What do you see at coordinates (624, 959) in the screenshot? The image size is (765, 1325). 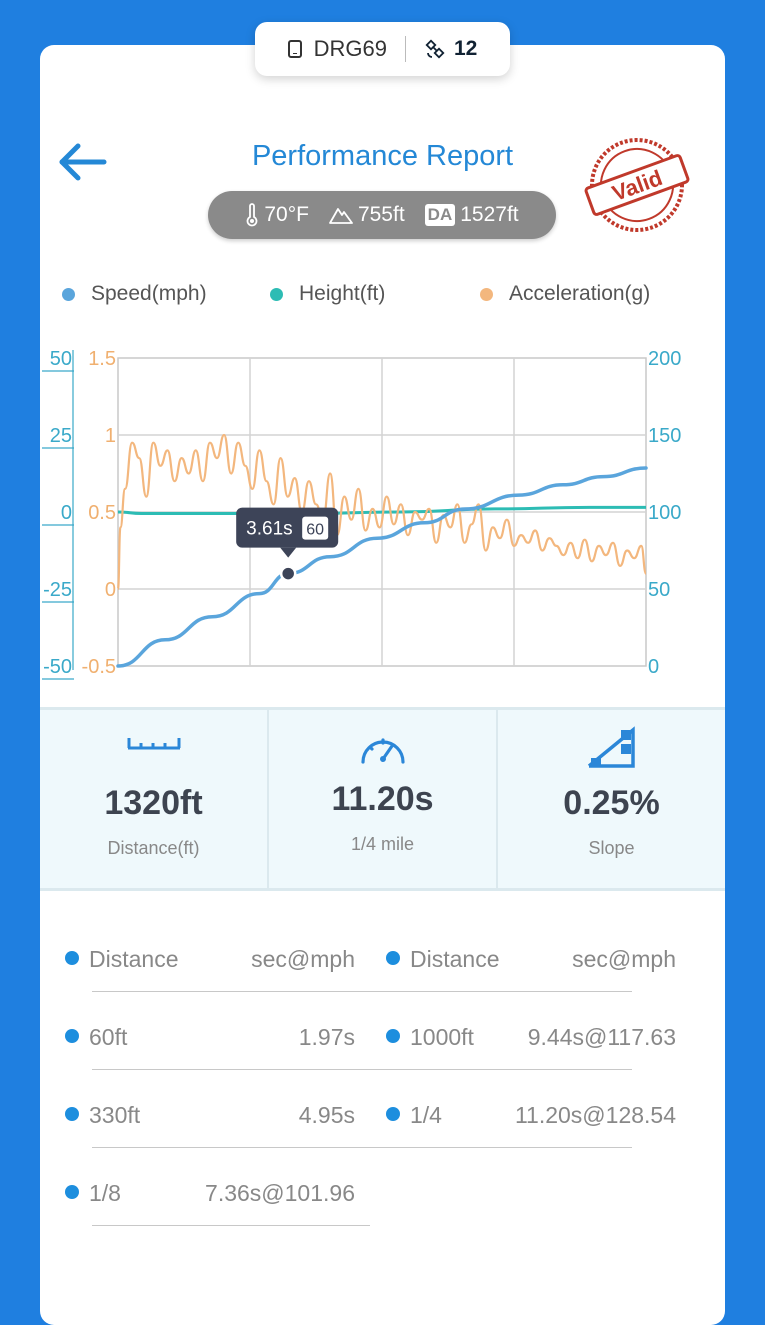 I see `header-metric-right: sec@mph` at bounding box center [624, 959].